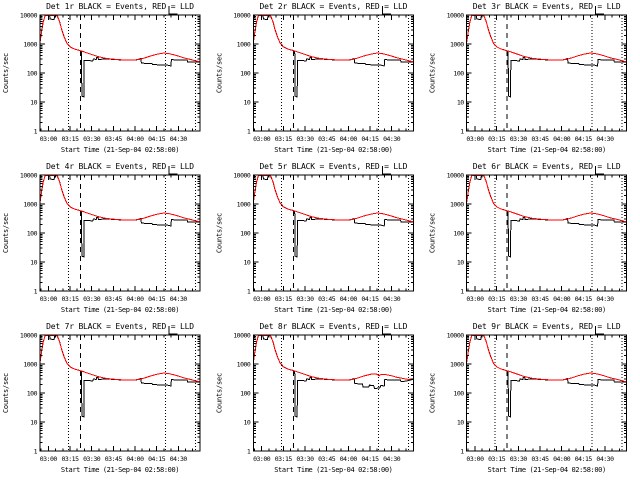  I want to click on subplot-title: Det 3r BLACK = Events, RED = LLD, so click(547, 6).